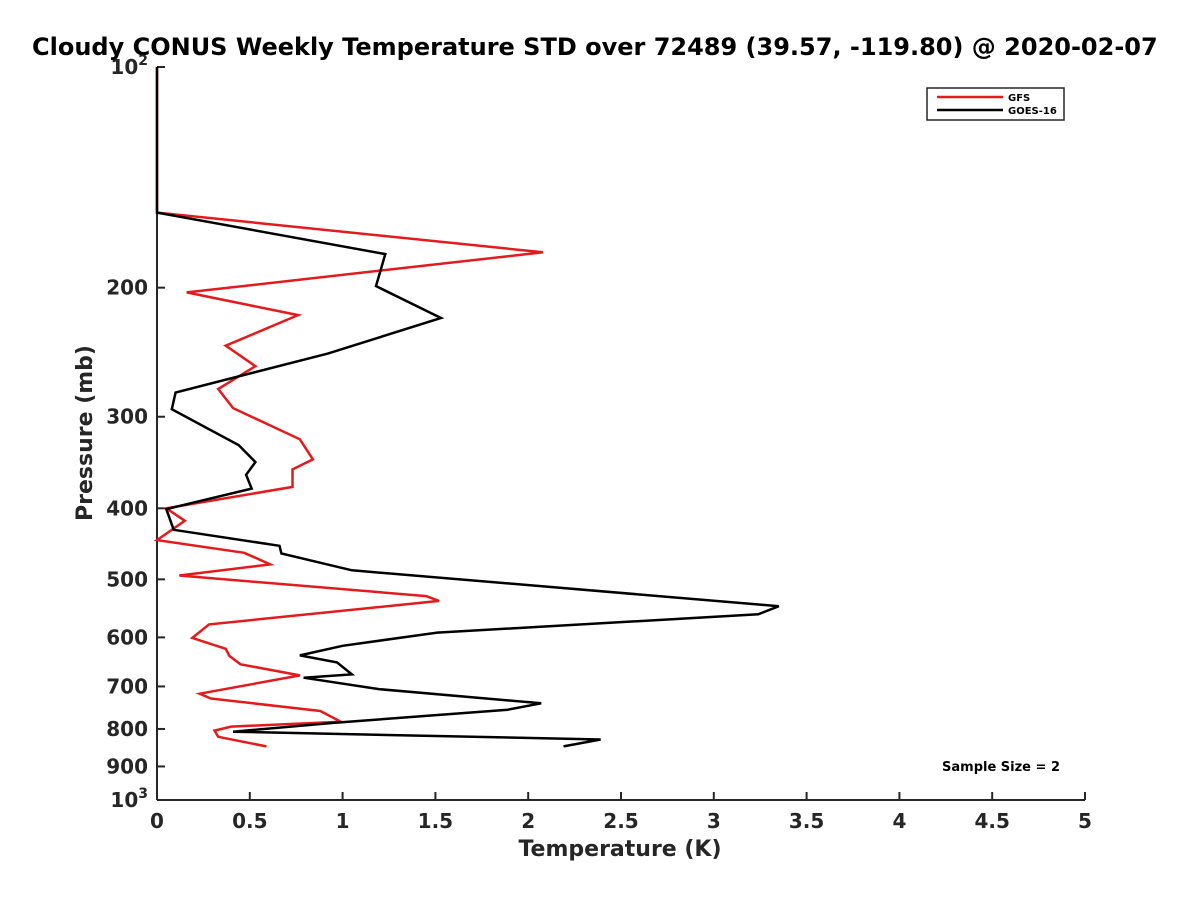 This screenshot has height=900, width=1200. What do you see at coordinates (1085, 821) in the screenshot?
I see `x-tick-label: 5` at bounding box center [1085, 821].